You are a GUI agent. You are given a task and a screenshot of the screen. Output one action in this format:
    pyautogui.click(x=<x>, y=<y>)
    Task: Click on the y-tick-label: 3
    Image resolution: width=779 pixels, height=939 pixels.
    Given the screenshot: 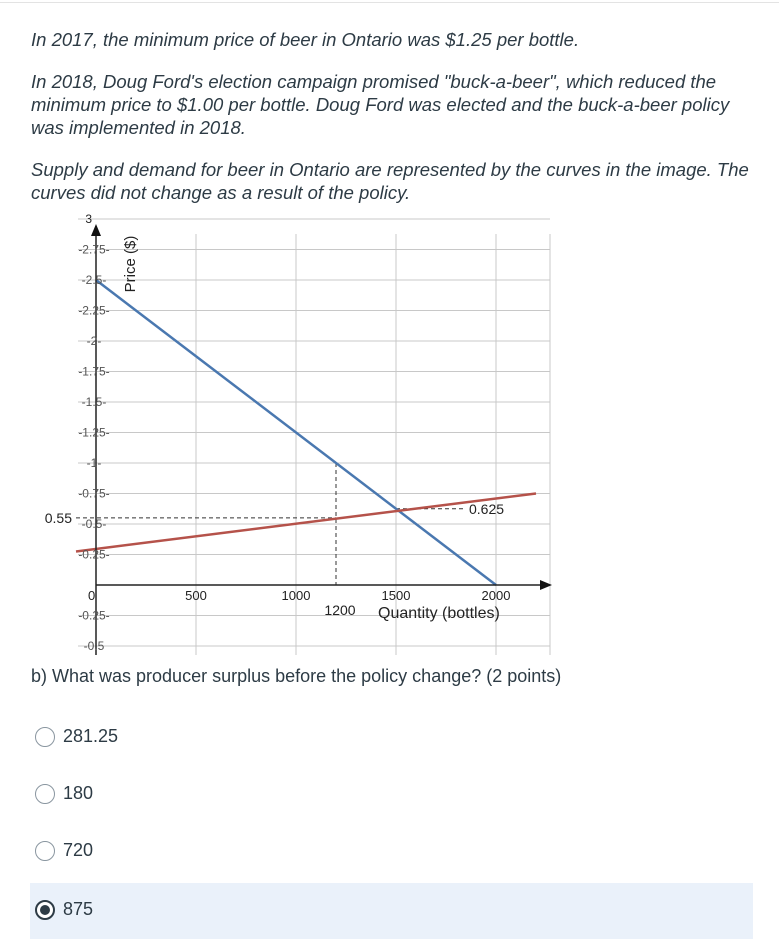 What is the action you would take?
    pyautogui.click(x=88, y=219)
    